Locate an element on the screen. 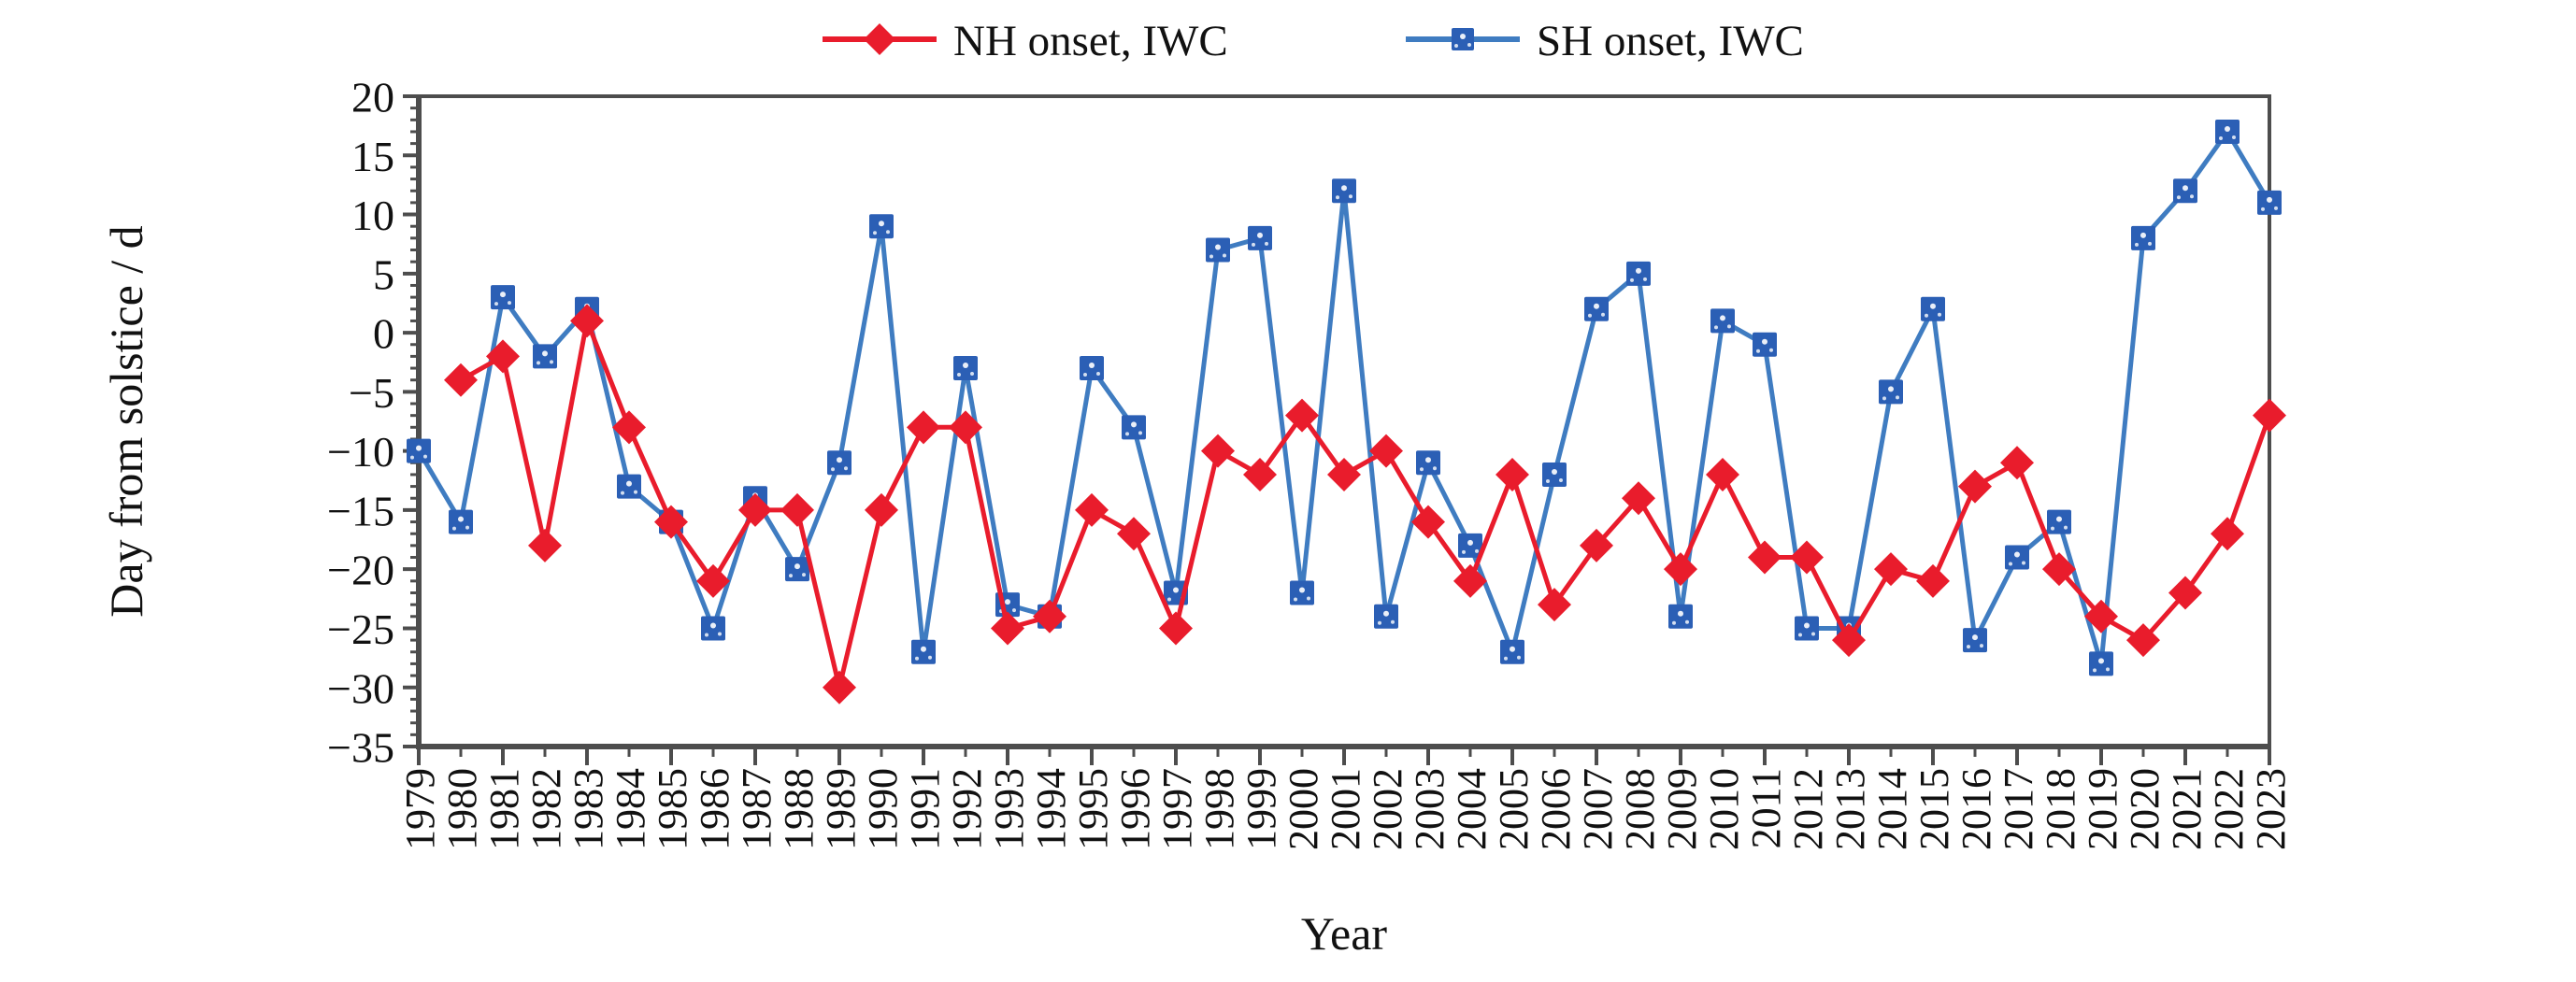 The height and width of the screenshot is (982, 2576). x-tick-label: 2002 is located at coordinates (1387, 809).